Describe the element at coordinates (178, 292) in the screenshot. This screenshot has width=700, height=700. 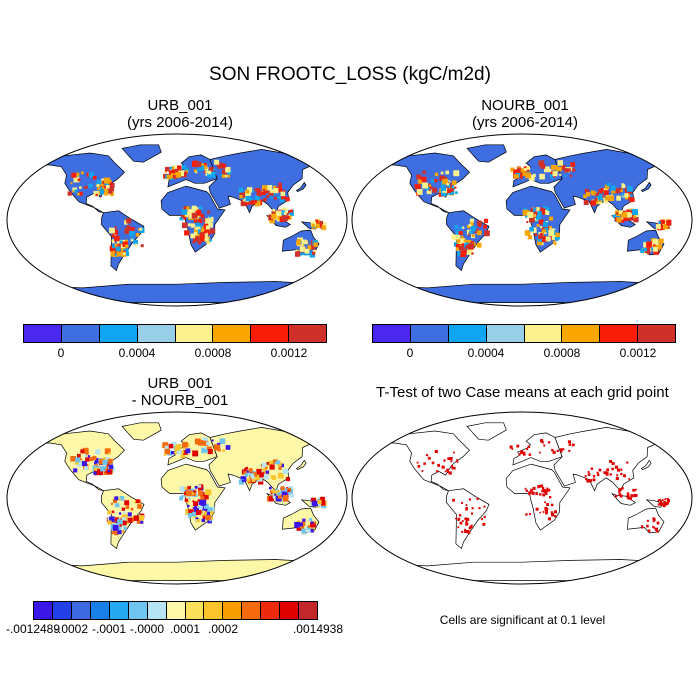
I see `continent-an` at that location.